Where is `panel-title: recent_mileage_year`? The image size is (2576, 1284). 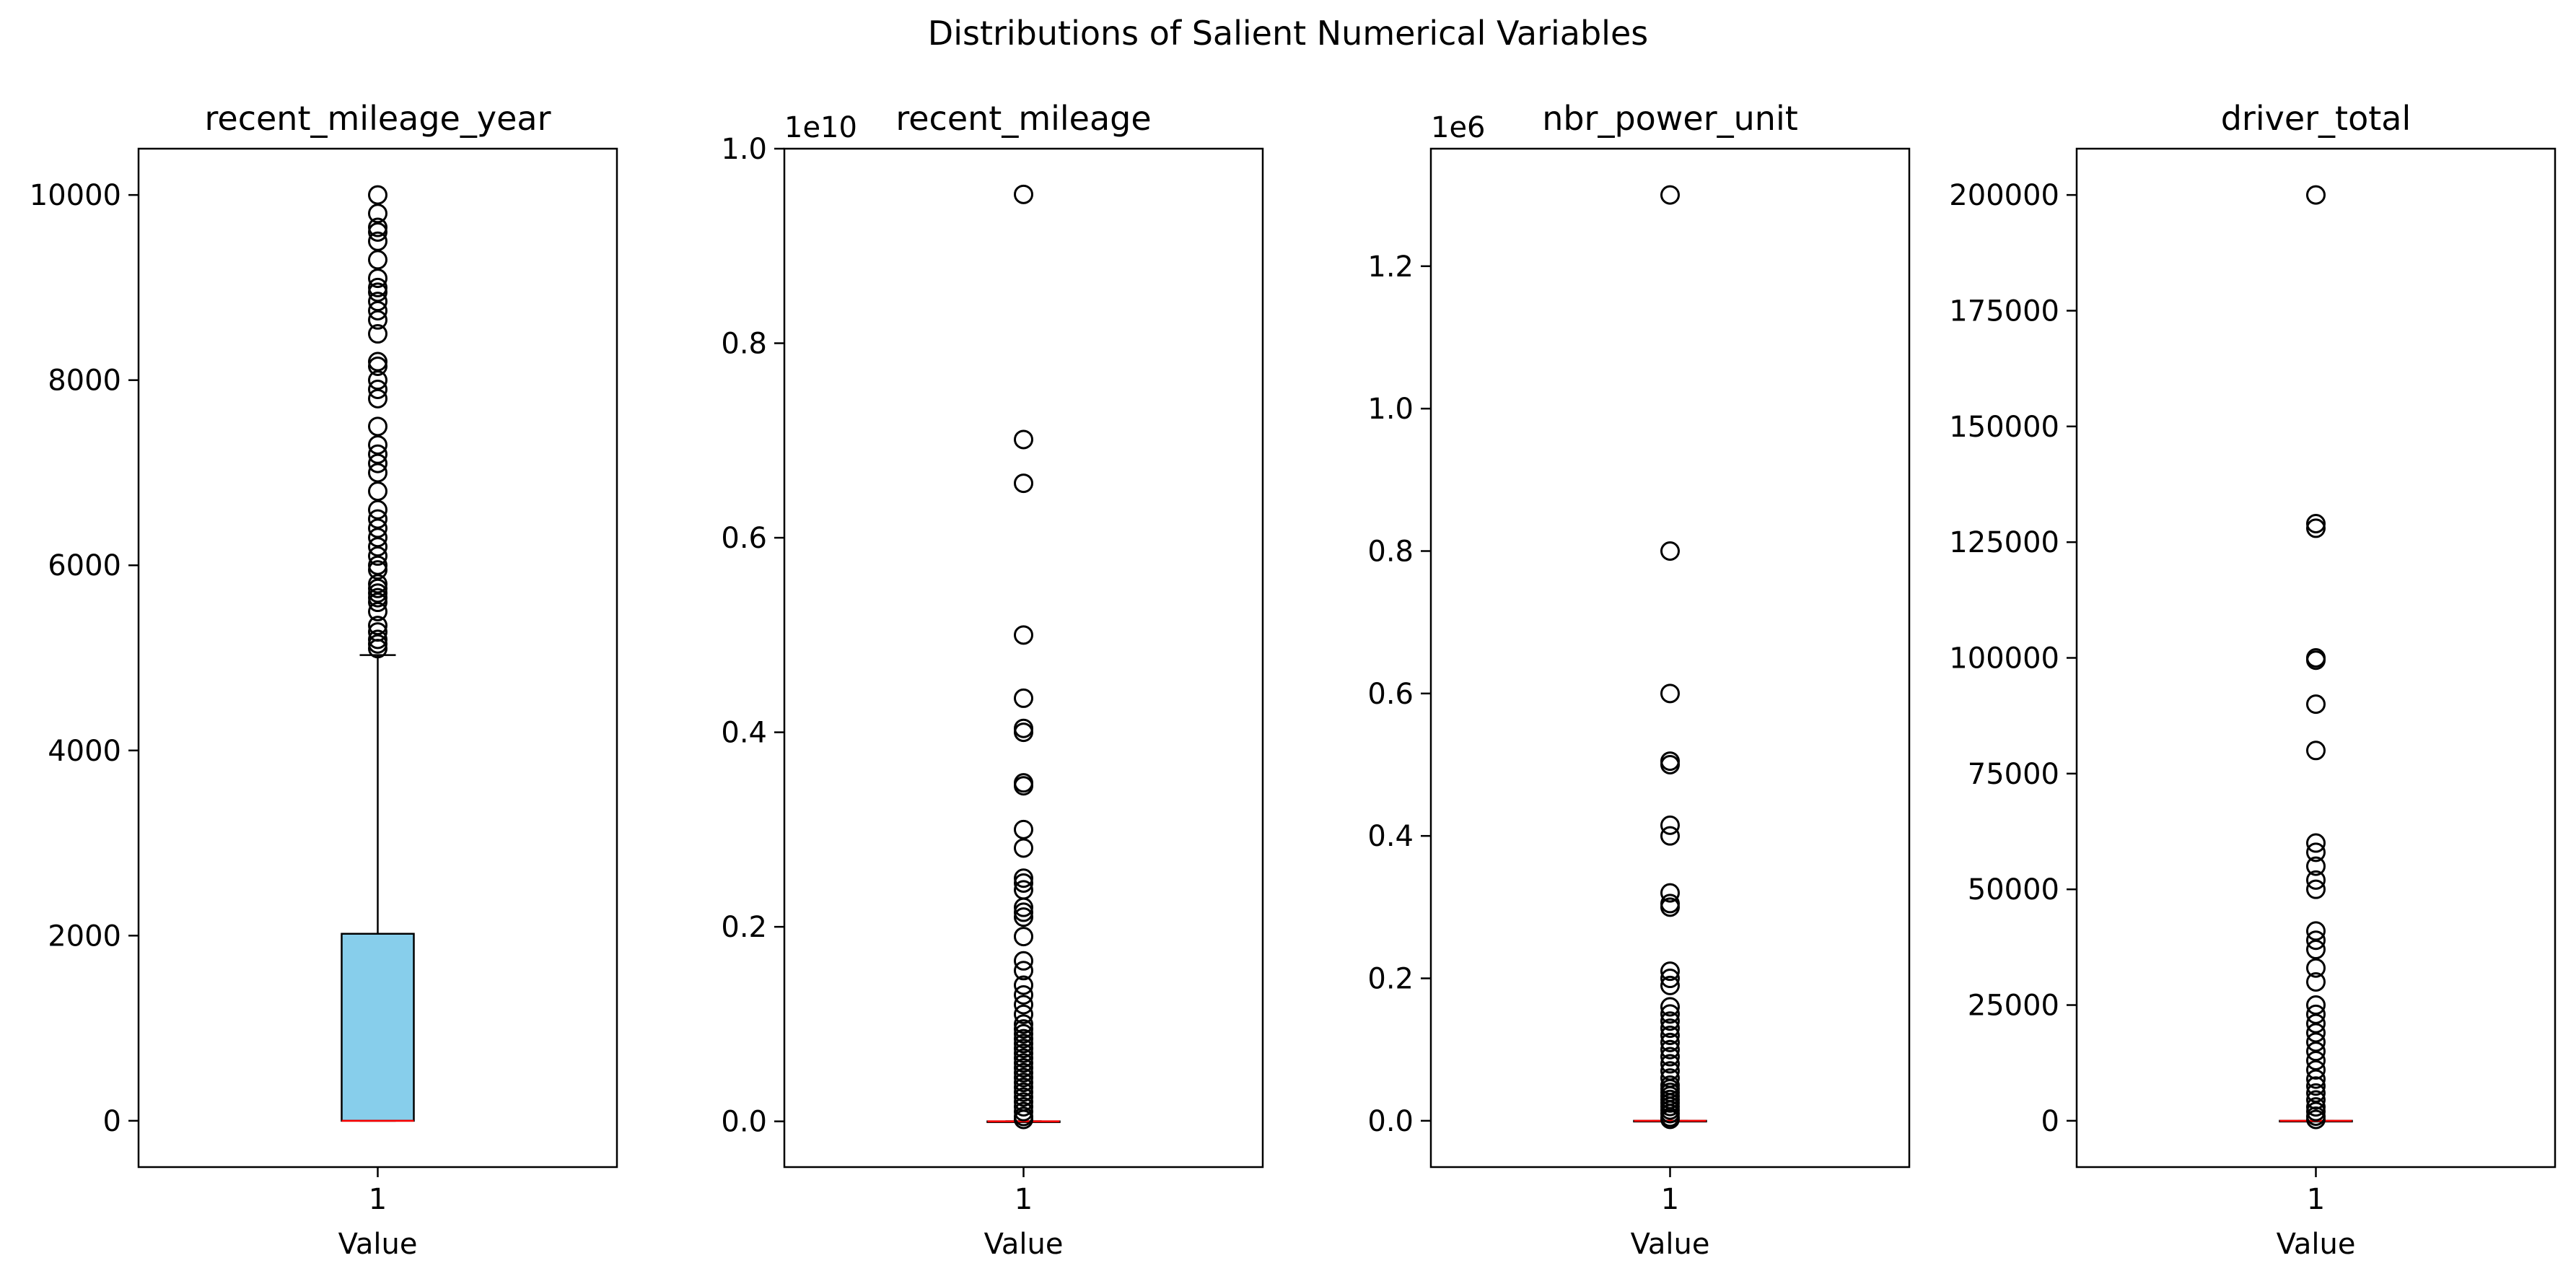
panel-title: recent_mileage_year is located at coordinates (378, 118).